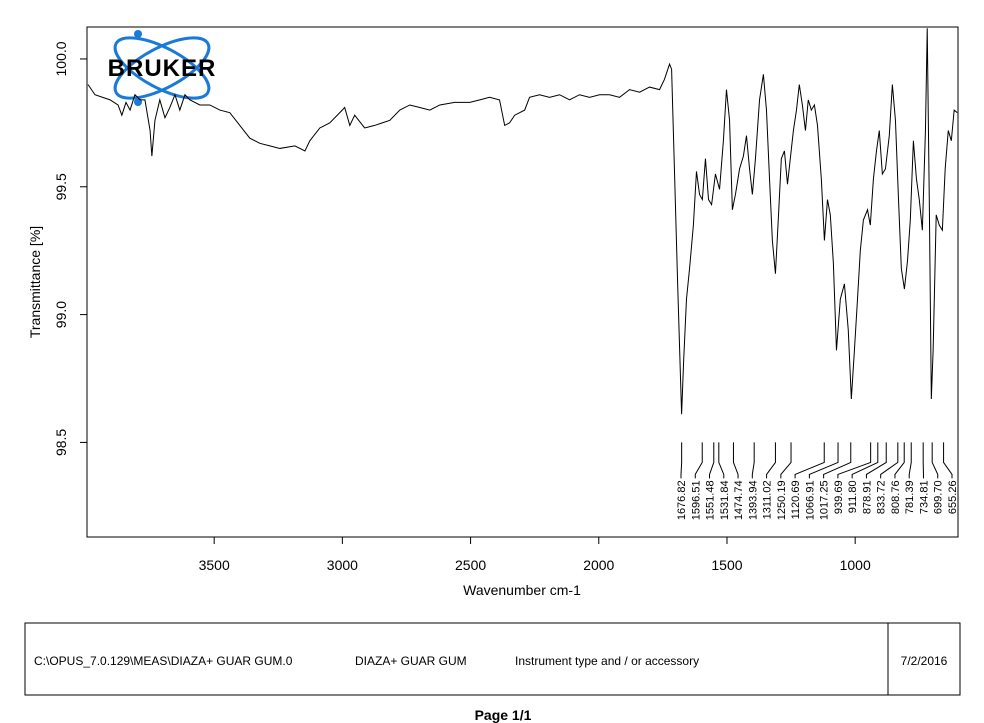  Describe the element at coordinates (739, 500) in the screenshot. I see `peak-label: 1474.74` at that location.